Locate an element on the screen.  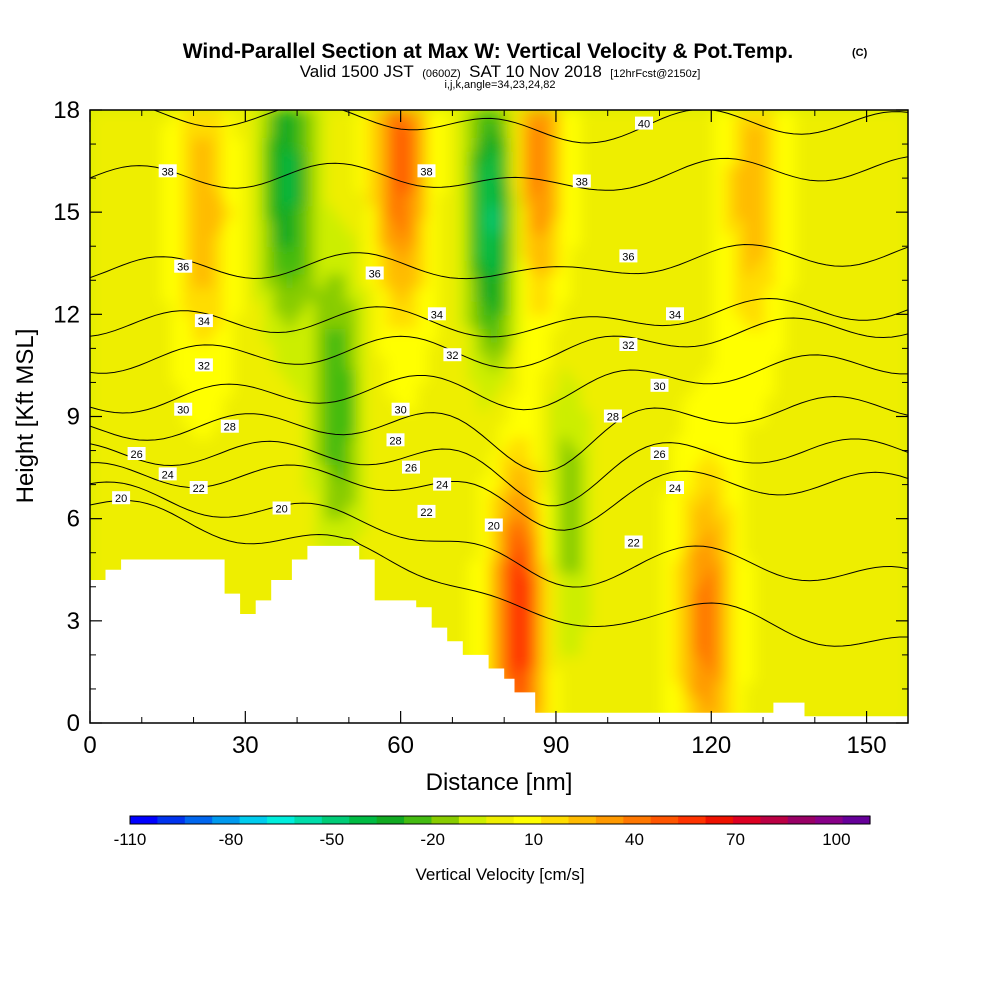
contour-label-text: 30 is located at coordinates (183, 411).